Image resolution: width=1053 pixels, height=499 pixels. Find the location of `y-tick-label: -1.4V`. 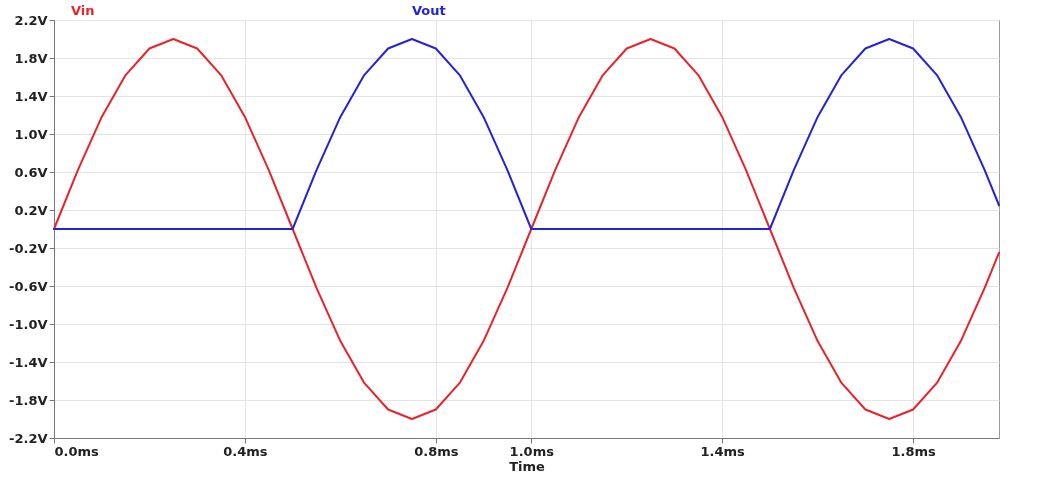

y-tick-label: -1.4V is located at coordinates (28, 362).